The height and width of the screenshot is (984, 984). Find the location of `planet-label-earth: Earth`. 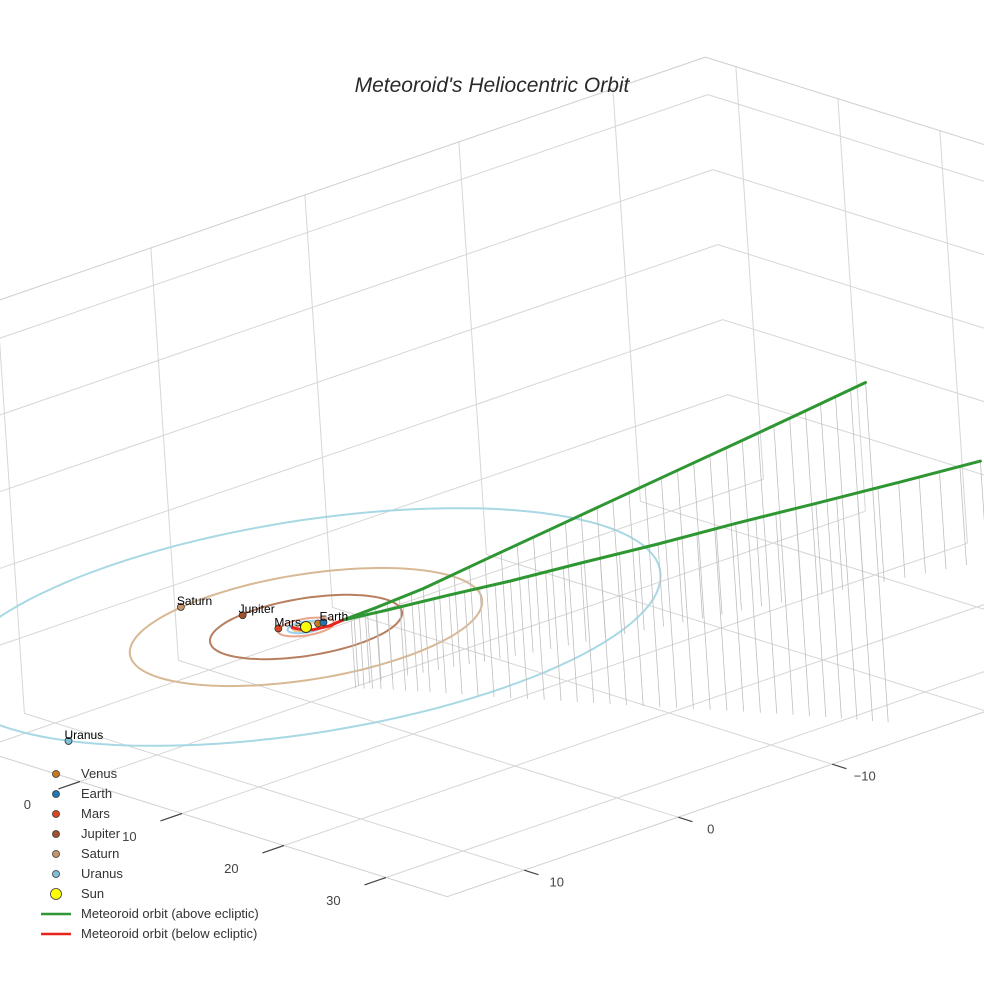

planet-label-earth: Earth is located at coordinates (333, 616).